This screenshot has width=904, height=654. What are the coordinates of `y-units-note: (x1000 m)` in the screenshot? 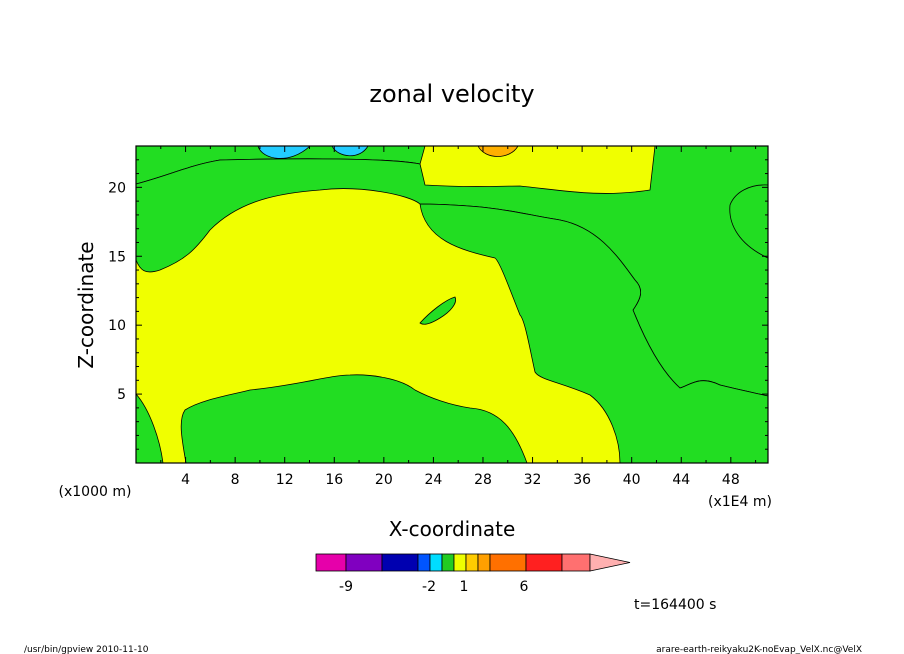 It's located at (95, 492).